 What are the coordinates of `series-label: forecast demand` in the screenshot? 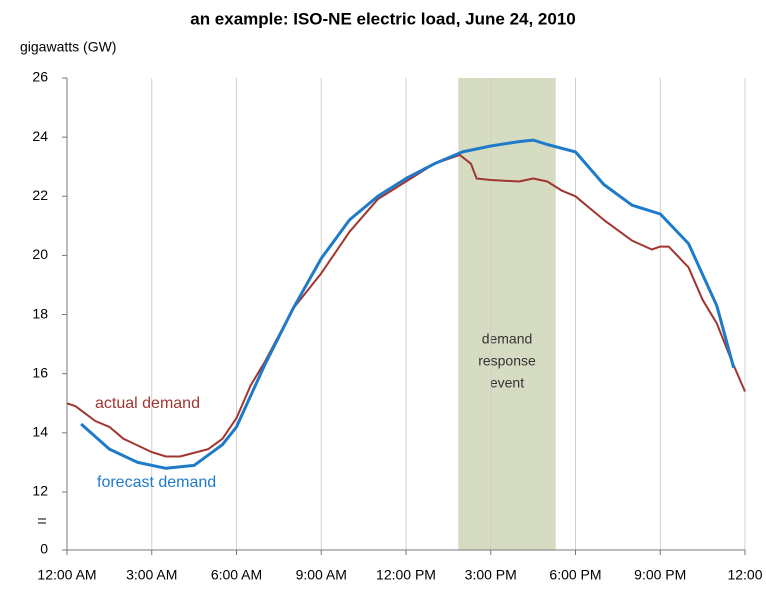 It's located at (156, 482).